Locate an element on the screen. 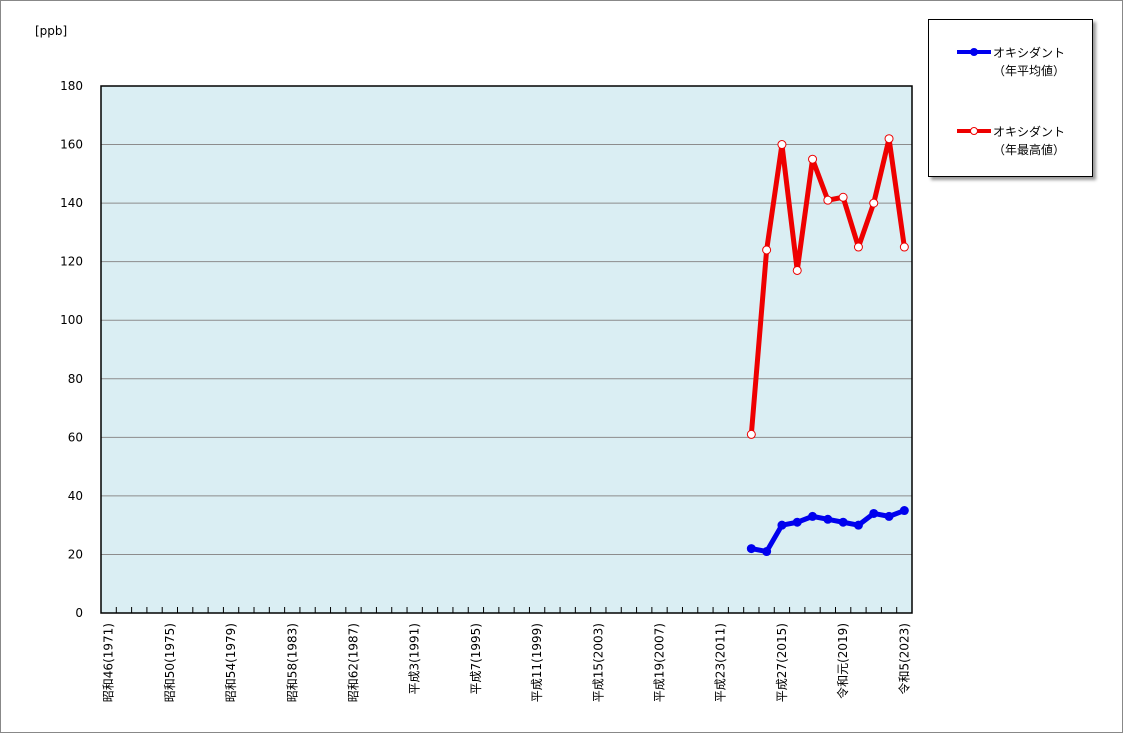 Image resolution: width=1123 pixels, height=733 pixels. x-tick-label: 昭和50(1975) is located at coordinates (170, 662).